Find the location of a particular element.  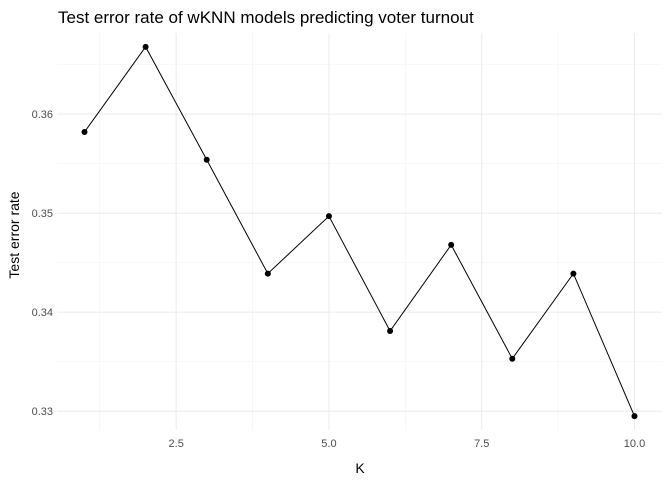

x-tick-label: 10.0 is located at coordinates (634, 444).